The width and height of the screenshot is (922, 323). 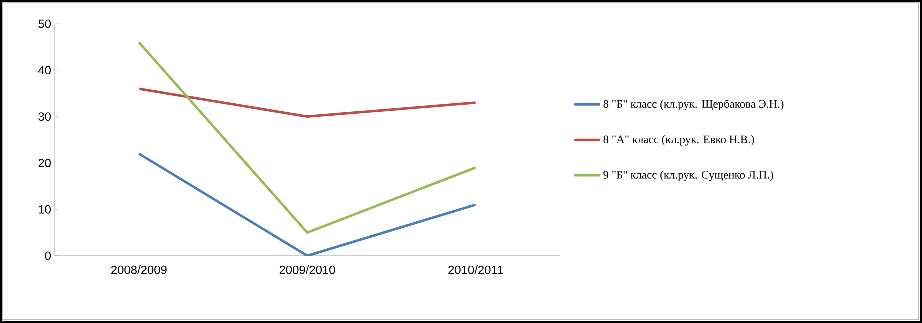 I want to click on y-tick-label: 0, so click(x=48, y=256).